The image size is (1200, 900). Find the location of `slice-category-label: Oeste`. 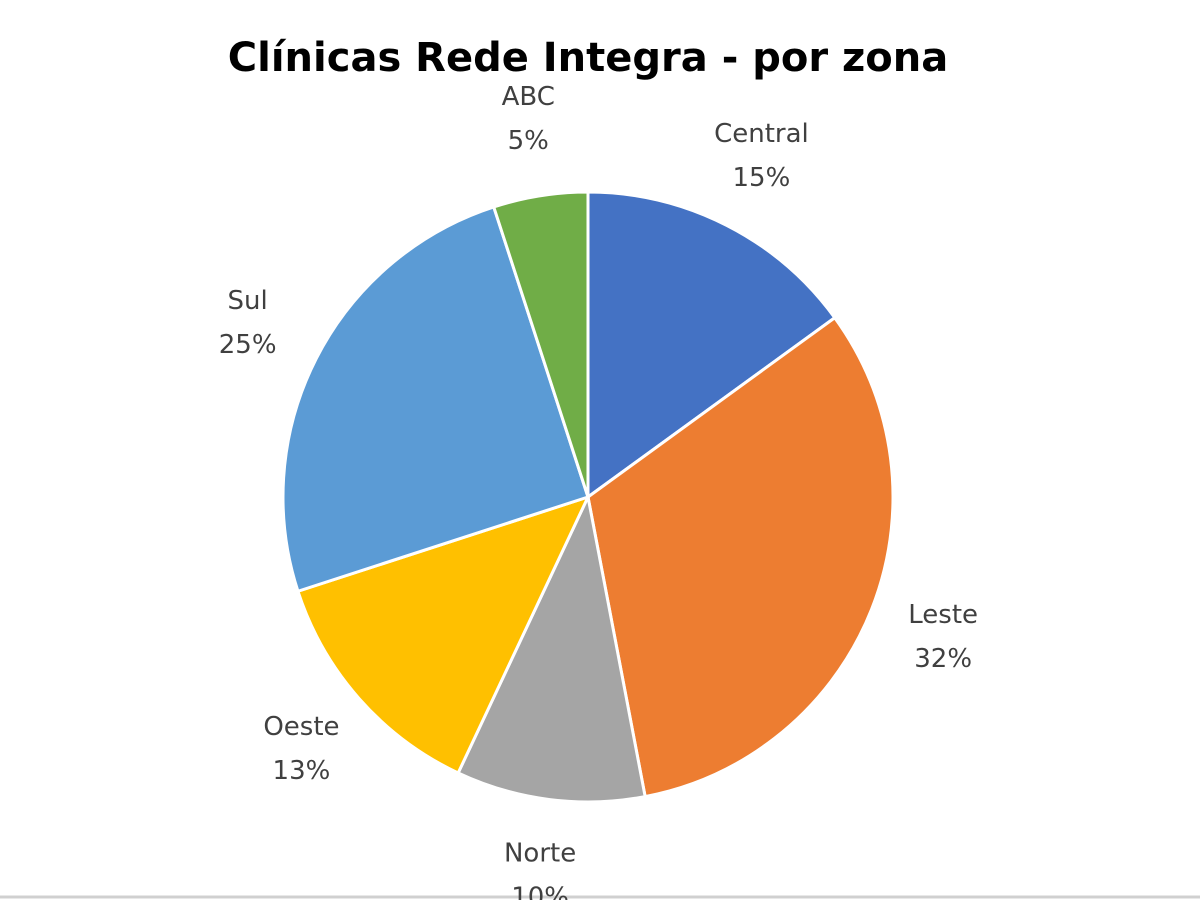

slice-category-label: Oeste is located at coordinates (301, 727).